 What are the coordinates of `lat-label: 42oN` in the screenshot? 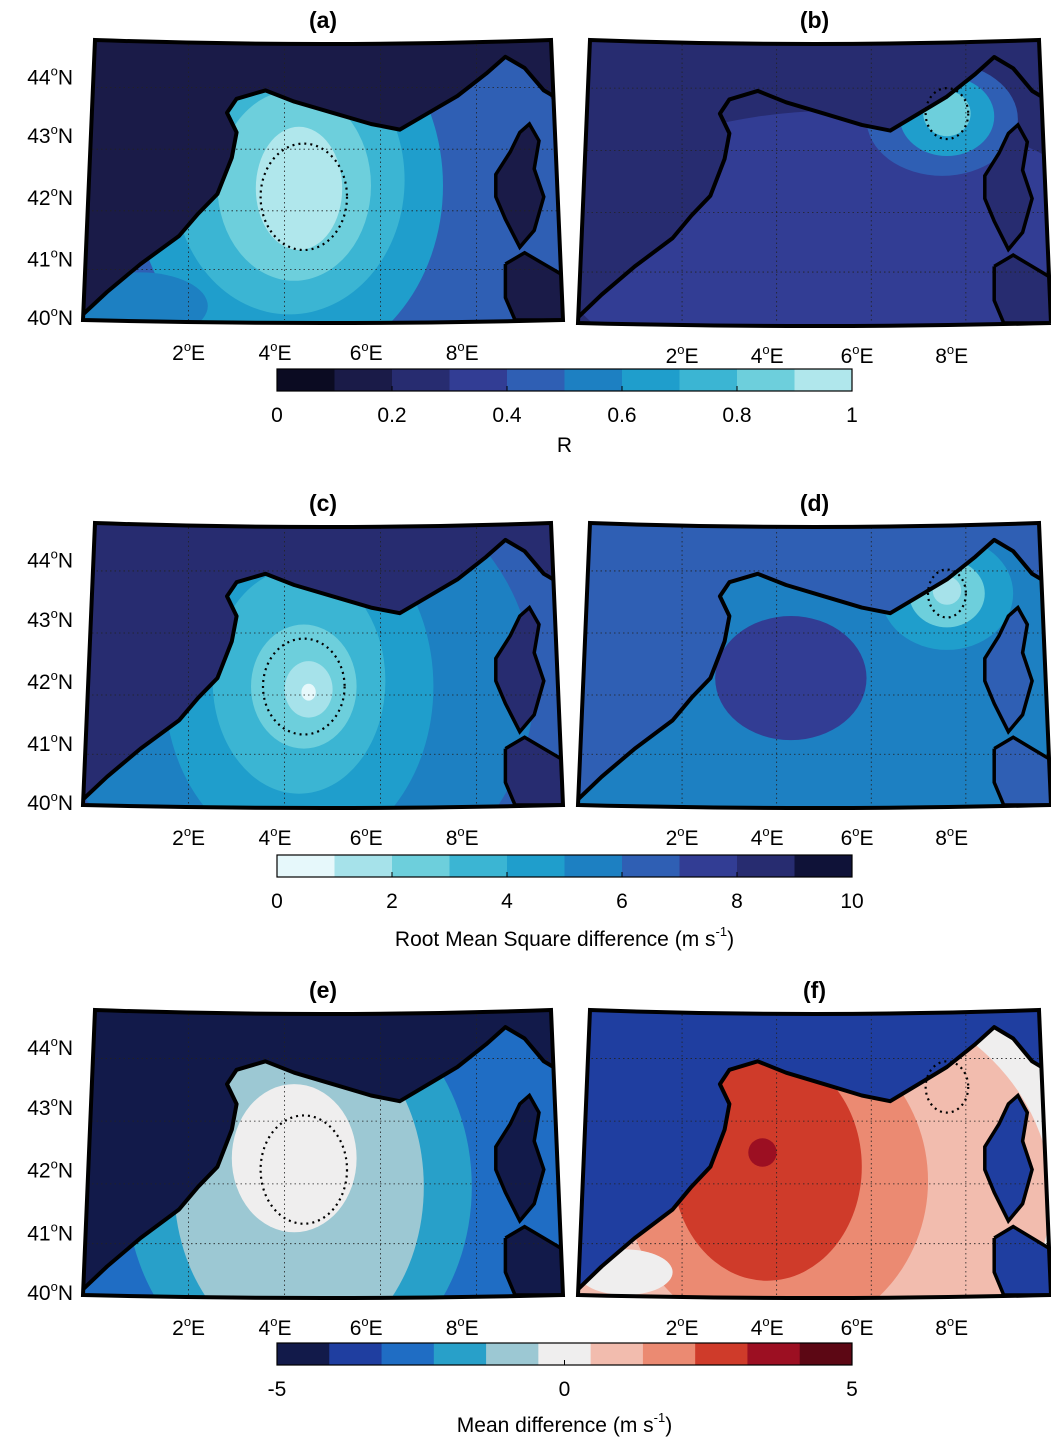 It's located at (50, 197).